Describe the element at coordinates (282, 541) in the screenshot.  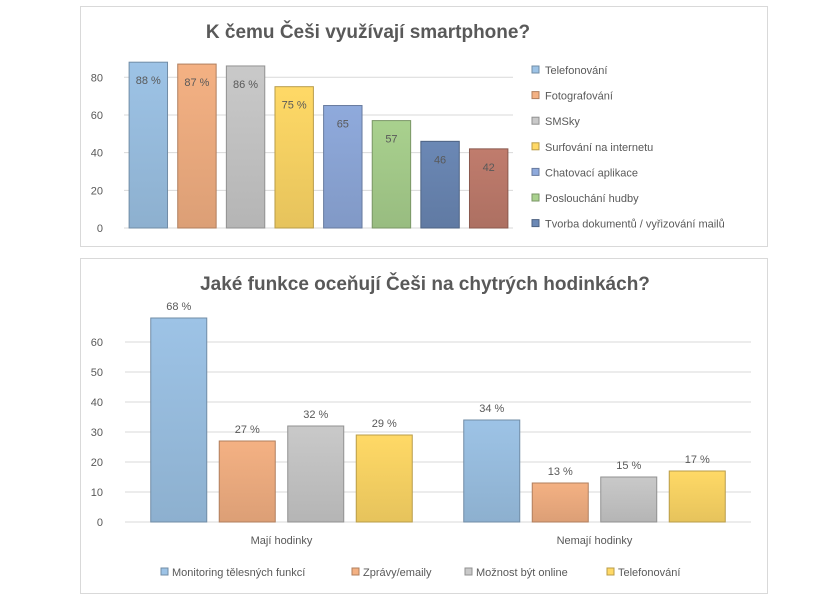
I see `category-label: Mají hodinky` at that location.